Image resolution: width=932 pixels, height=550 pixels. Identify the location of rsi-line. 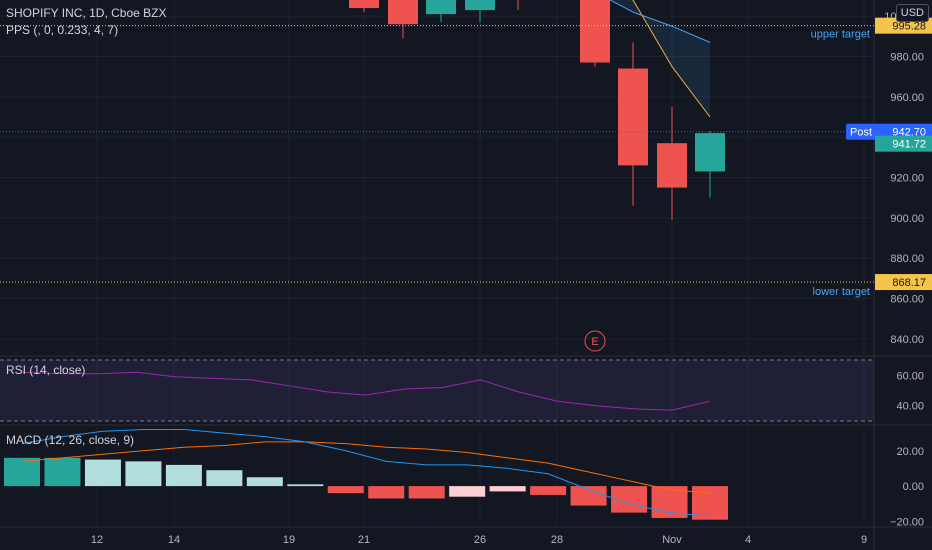
(366, 391).